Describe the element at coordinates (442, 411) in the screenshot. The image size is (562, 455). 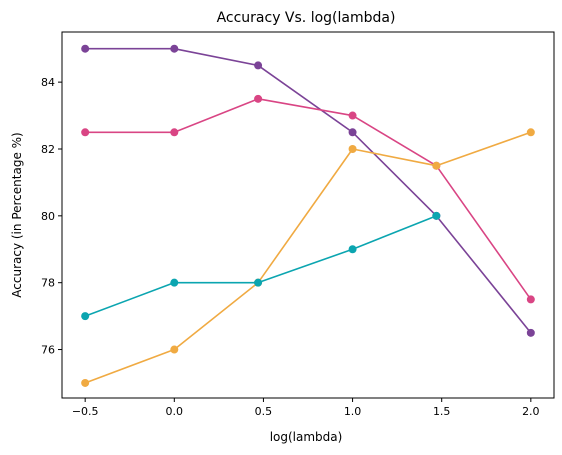
I see `x-tick-label: 1.5` at that location.